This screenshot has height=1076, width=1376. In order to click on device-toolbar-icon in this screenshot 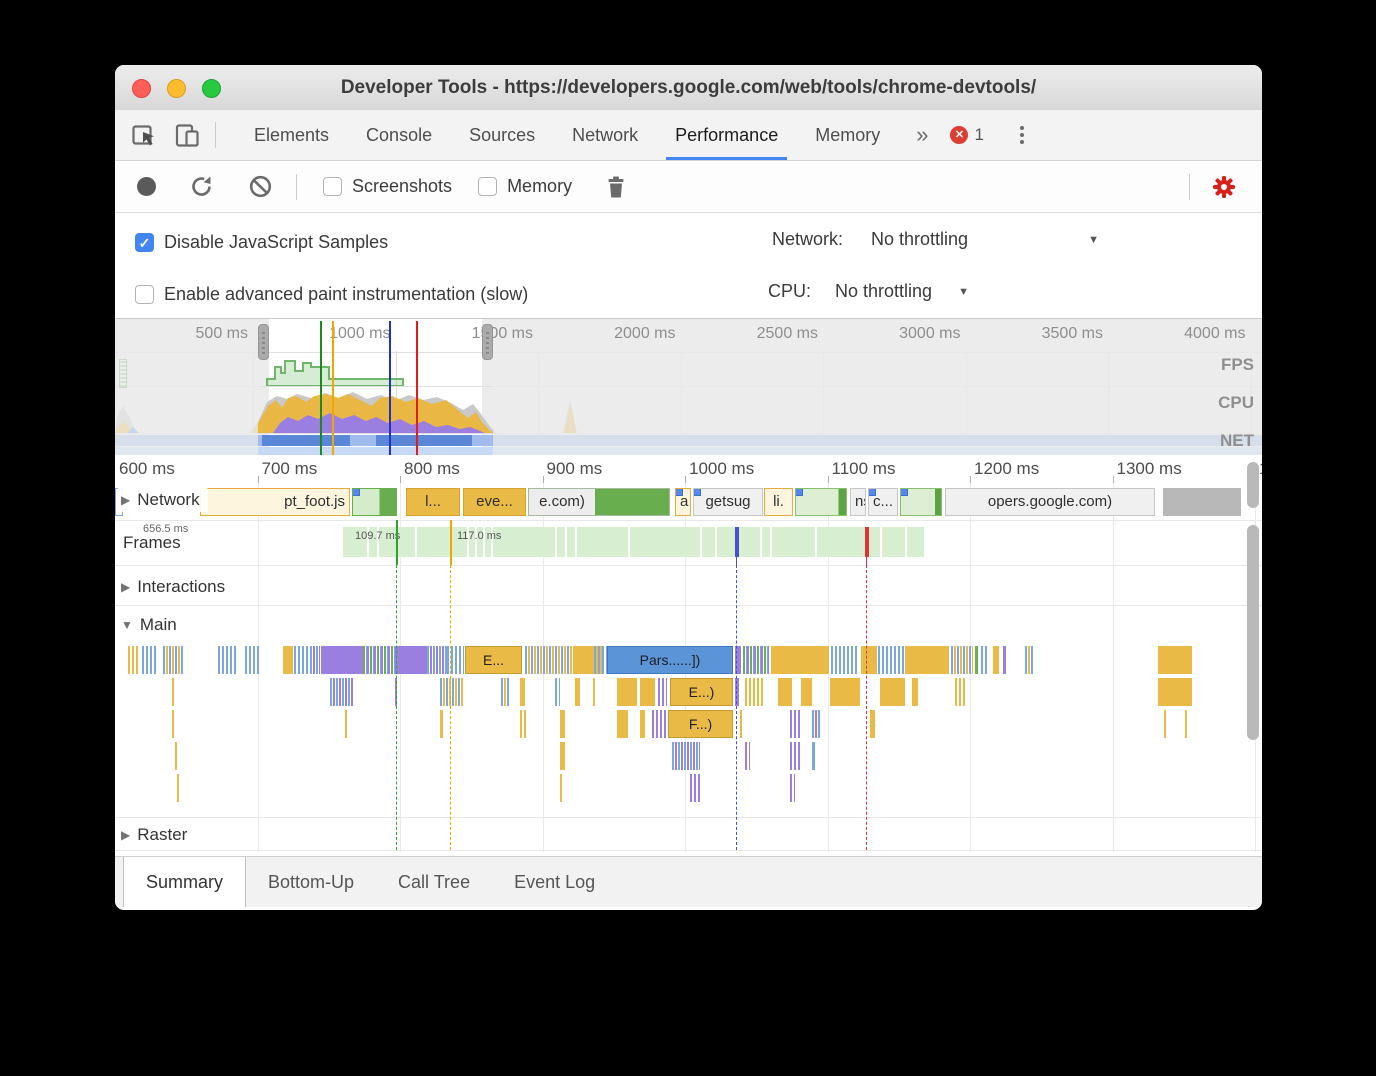, I will do `click(187, 135)`.